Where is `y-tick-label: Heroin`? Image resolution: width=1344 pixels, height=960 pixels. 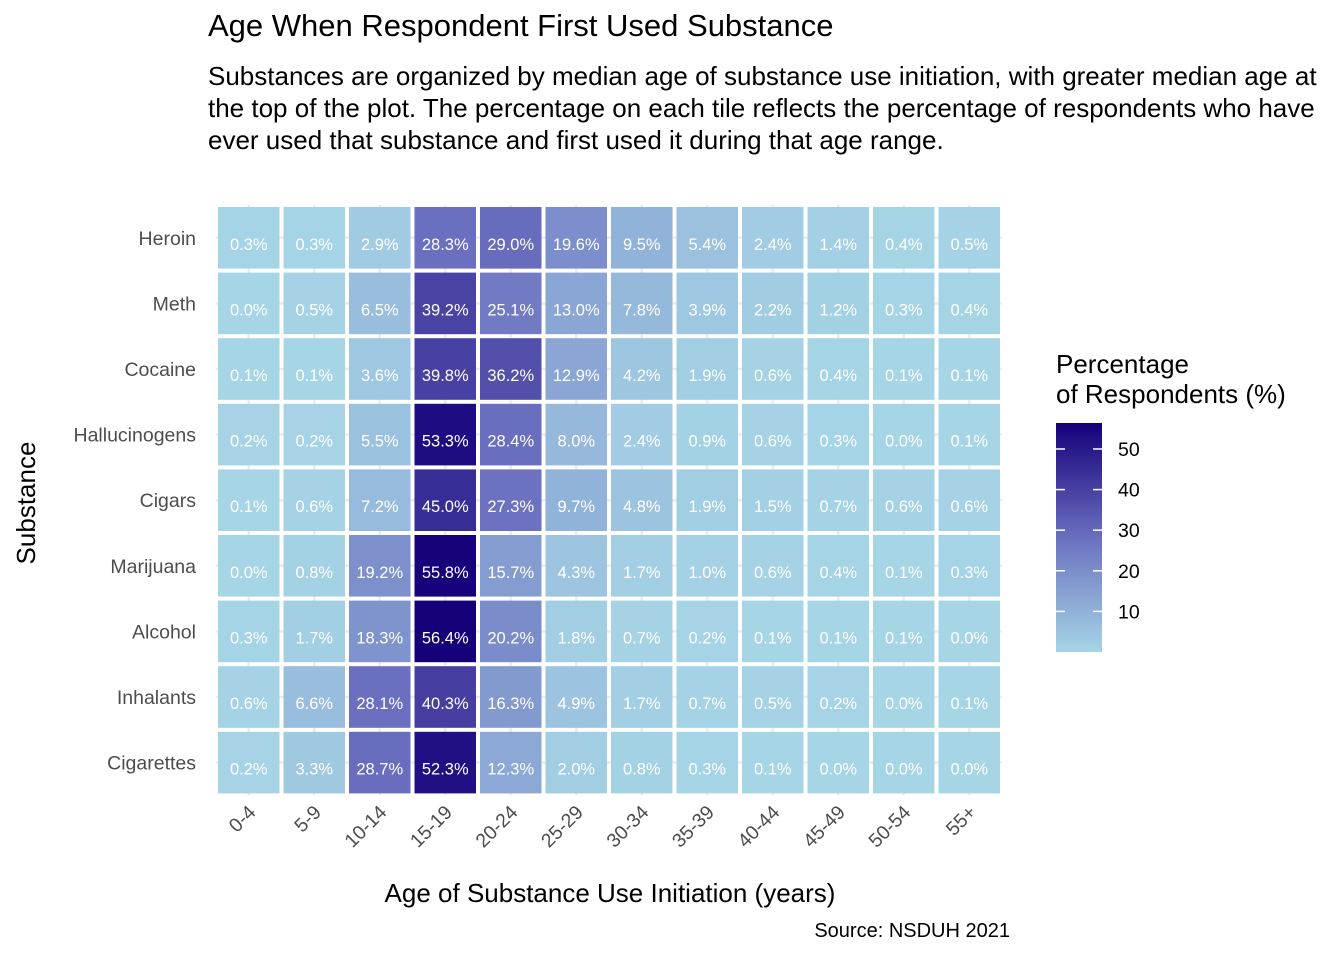
y-tick-label: Heroin is located at coordinates (167, 239).